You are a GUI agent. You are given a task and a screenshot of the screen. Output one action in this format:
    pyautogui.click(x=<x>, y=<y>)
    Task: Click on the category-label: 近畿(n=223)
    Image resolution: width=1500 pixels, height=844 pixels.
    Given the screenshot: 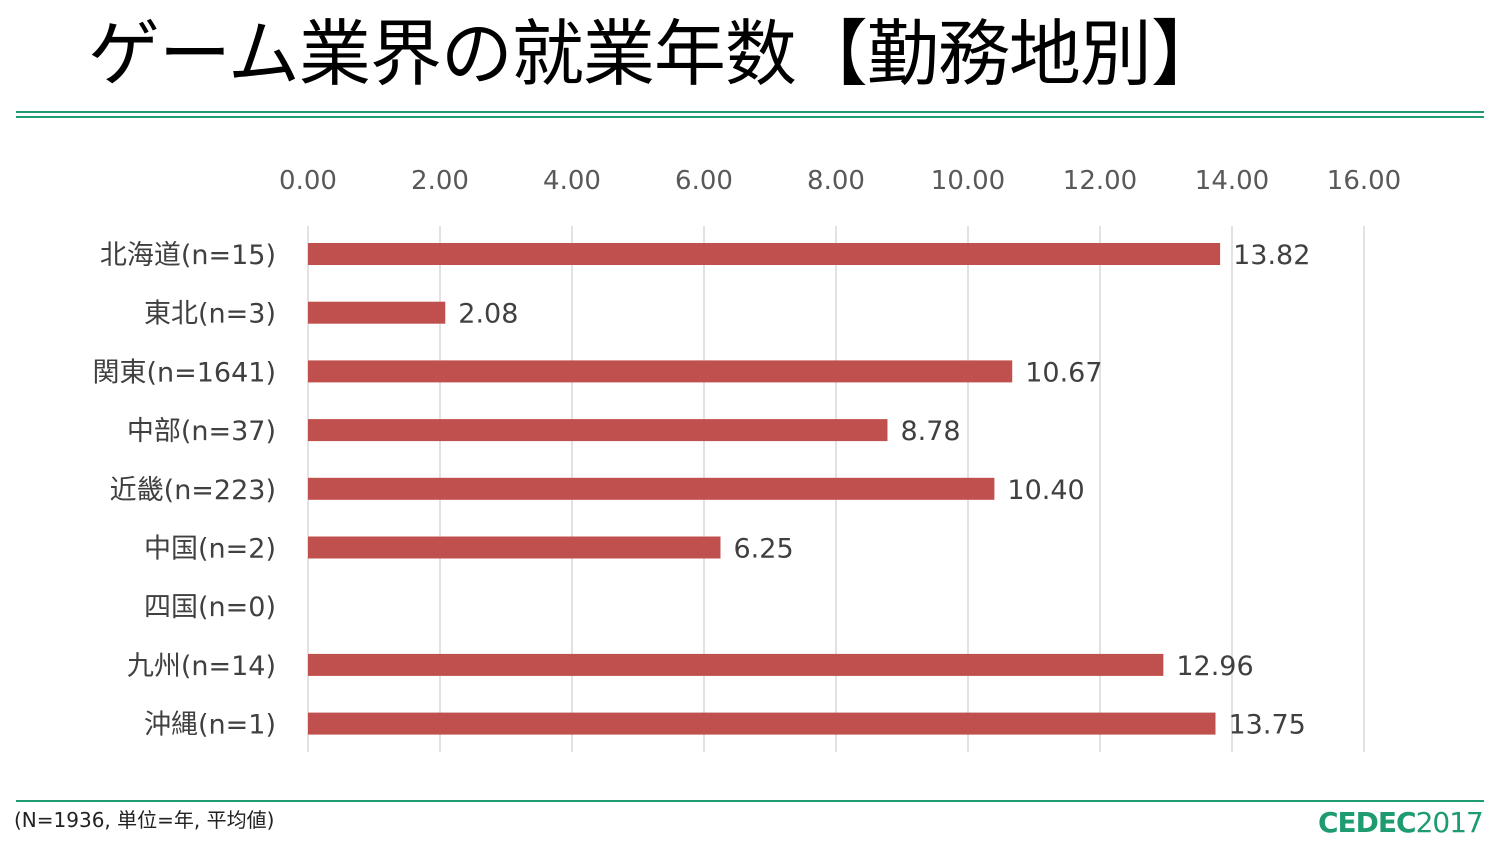 What is the action you would take?
    pyautogui.click(x=193, y=490)
    